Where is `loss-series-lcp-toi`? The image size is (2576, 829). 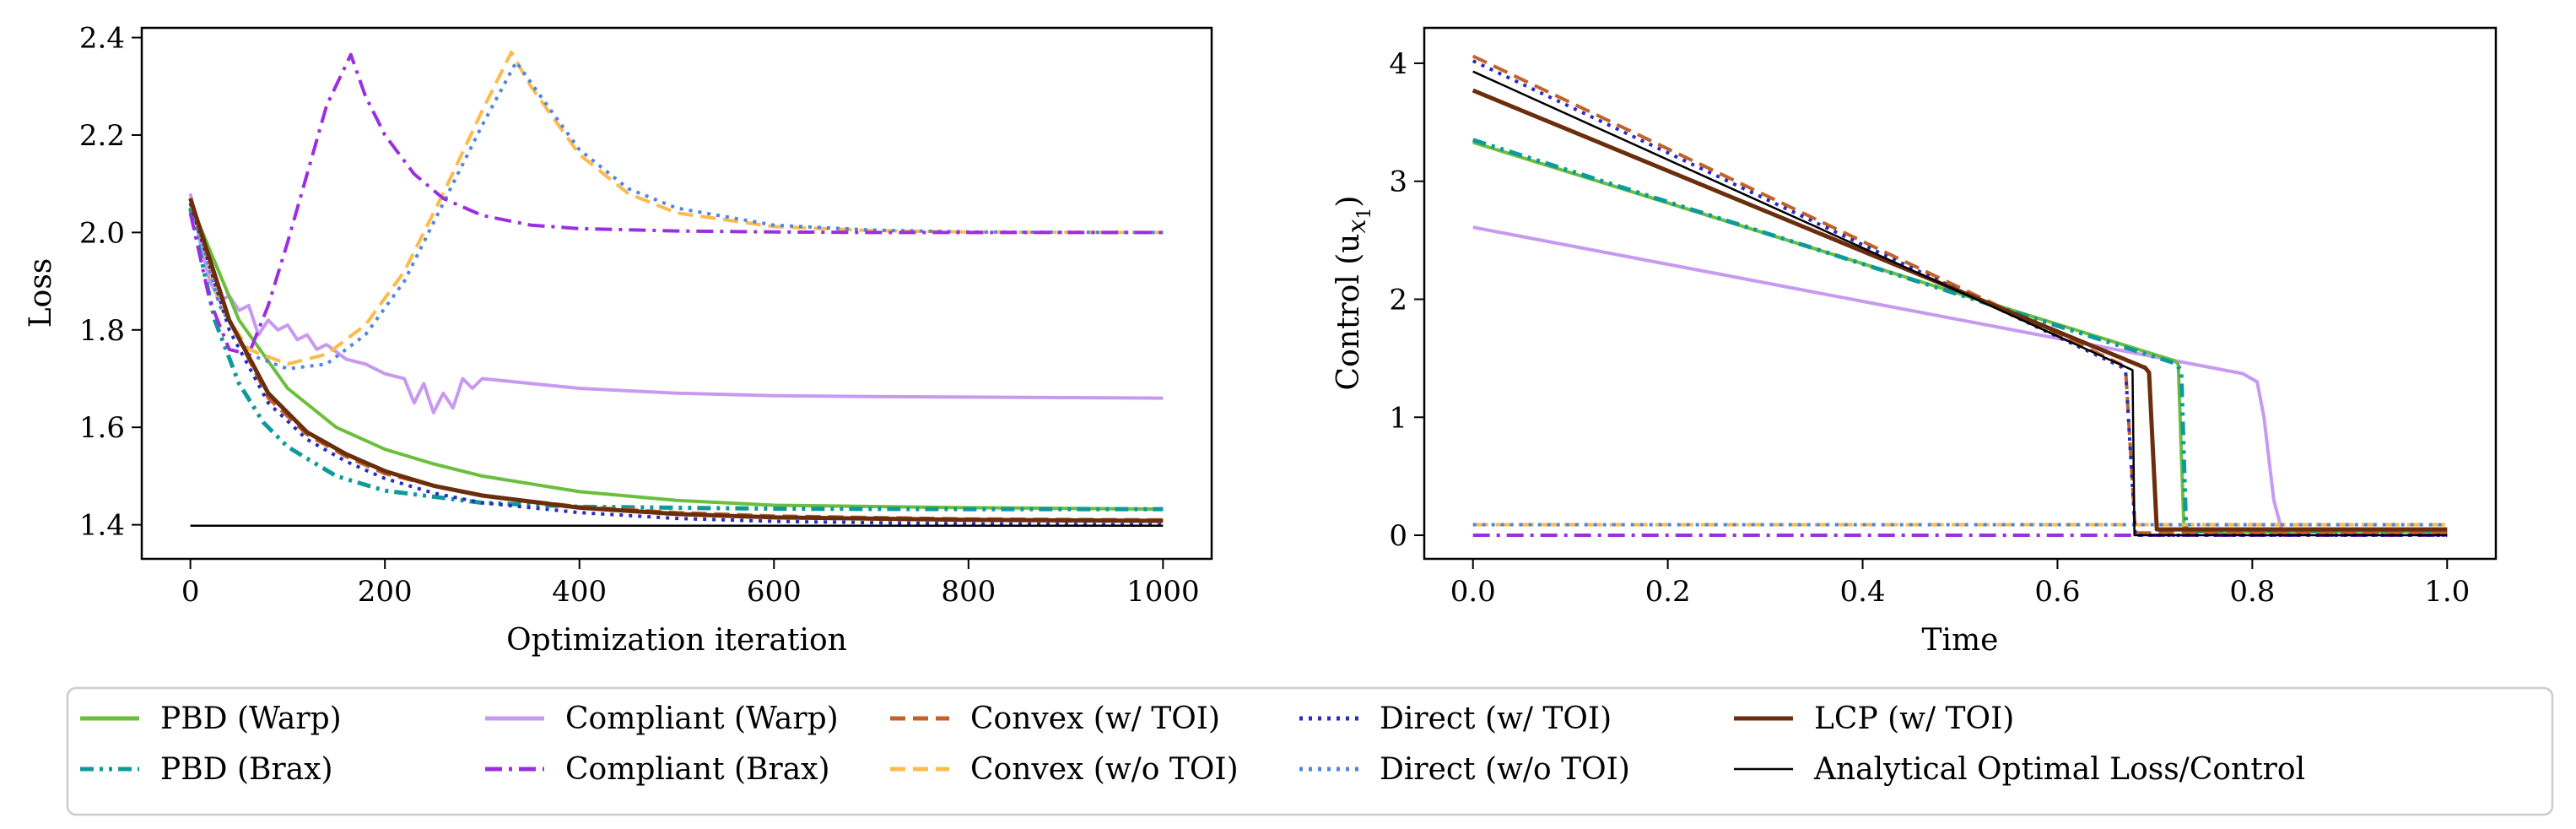
loss-series-lcp-toi is located at coordinates (676, 361).